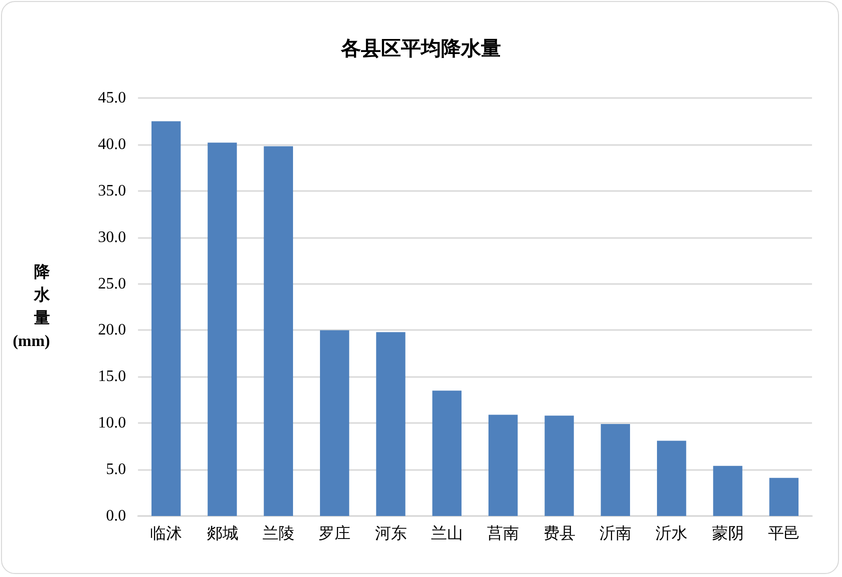  Describe the element at coordinates (559, 533) in the screenshot. I see `x-tick-label: 费县` at that location.